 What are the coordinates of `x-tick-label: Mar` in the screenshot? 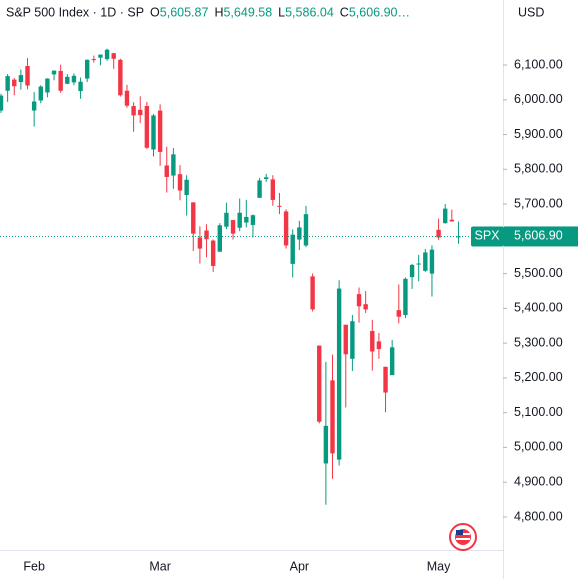 It's located at (160, 566).